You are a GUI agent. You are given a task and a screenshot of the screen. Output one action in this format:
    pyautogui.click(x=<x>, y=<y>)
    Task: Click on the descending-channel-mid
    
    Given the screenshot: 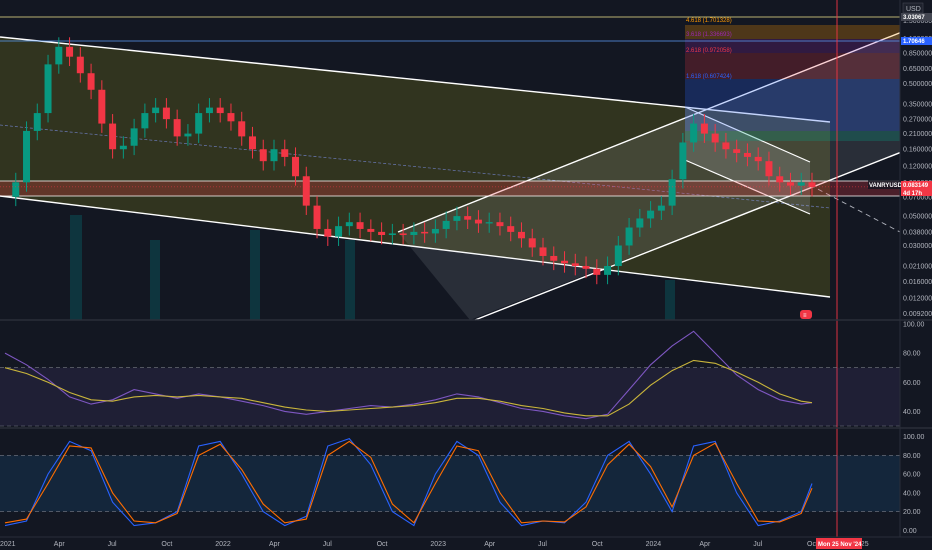 What is the action you would take?
    pyautogui.click(x=415, y=166)
    